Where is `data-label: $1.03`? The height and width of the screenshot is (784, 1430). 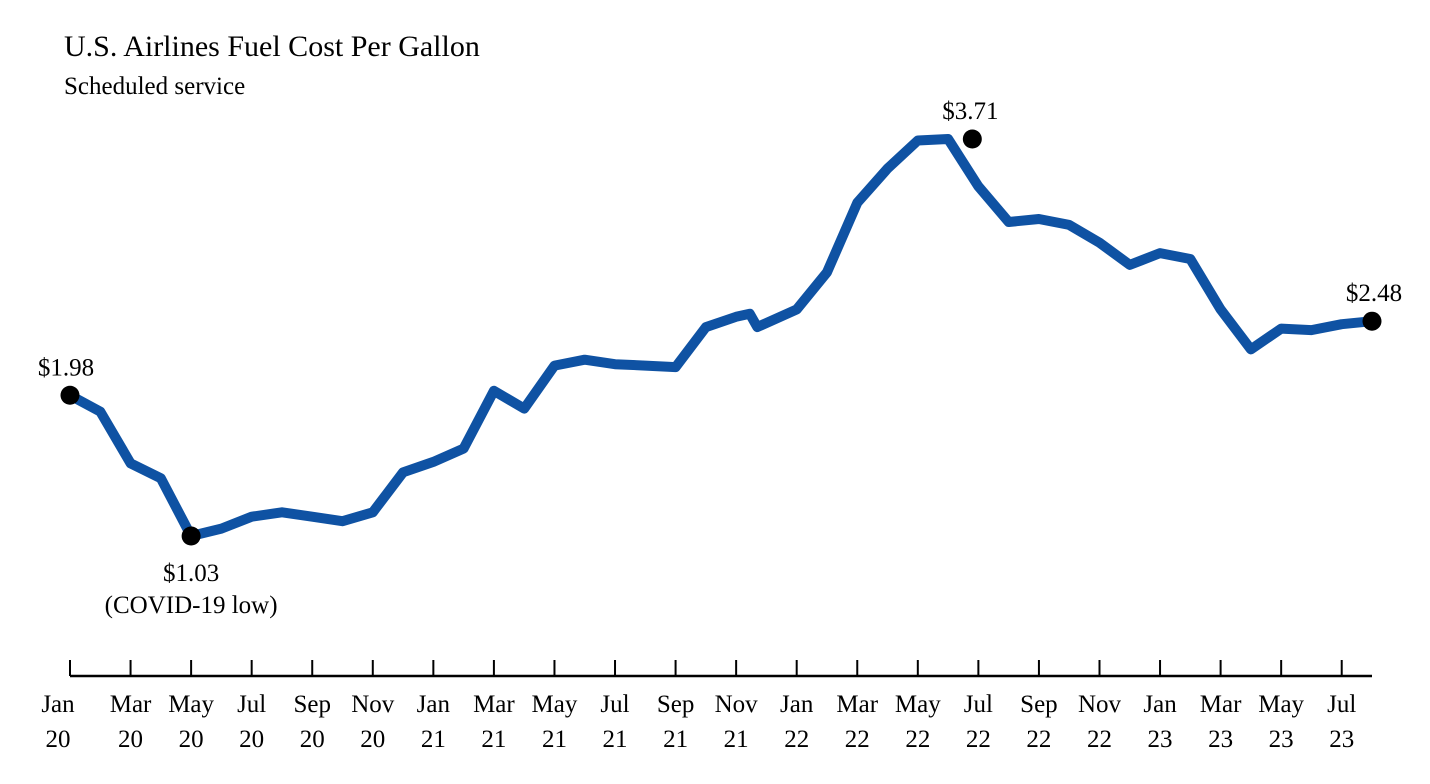 data-label: $1.03 is located at coordinates (191, 573).